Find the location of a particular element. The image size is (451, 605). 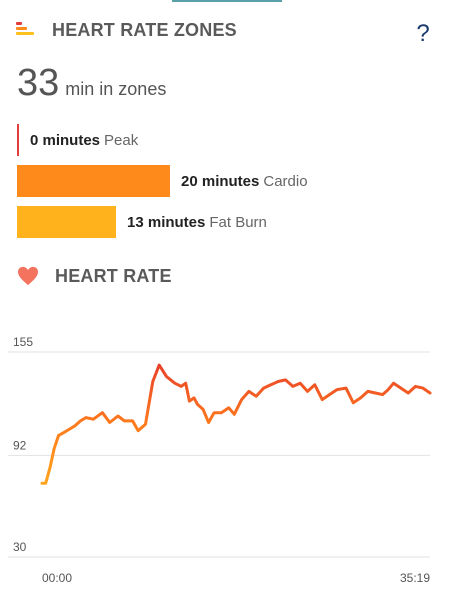

y-tick-label: 30 is located at coordinates (20, 547).